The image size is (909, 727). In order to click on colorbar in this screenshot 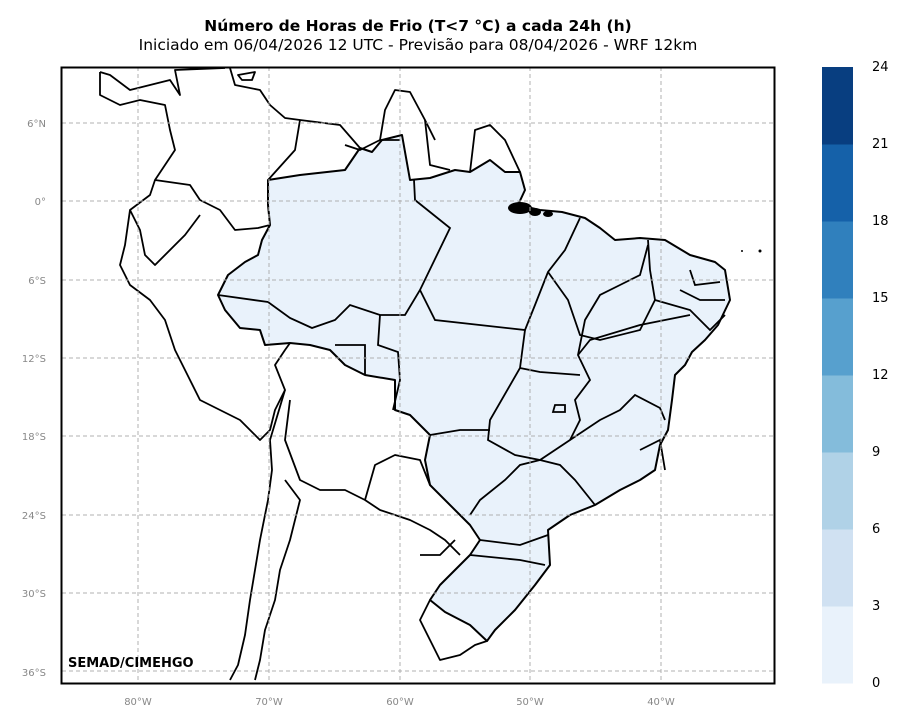, I will do `click(837, 375)`.